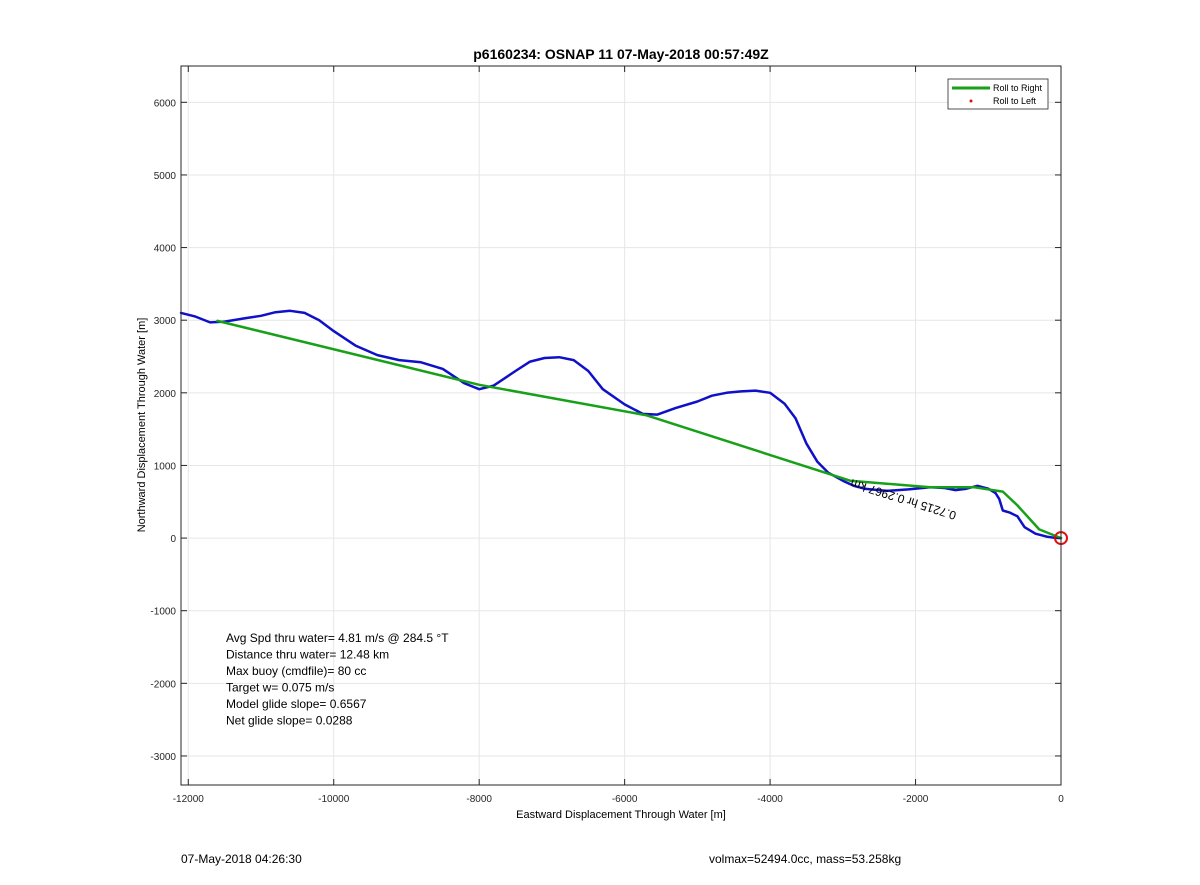  Describe the element at coordinates (625, 799) in the screenshot. I see `x-tick-label: -6000` at that location.